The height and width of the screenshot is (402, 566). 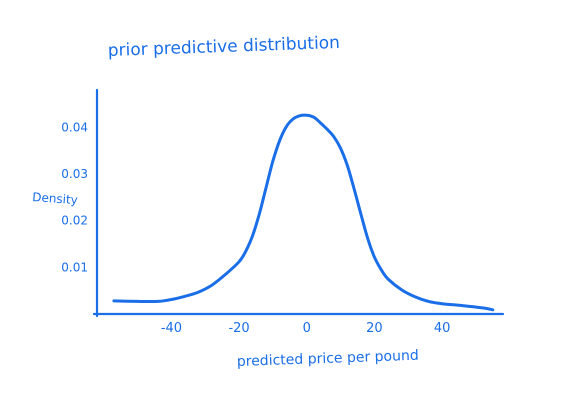 I want to click on chart-title: prior predictive distribution, so click(x=223, y=47).